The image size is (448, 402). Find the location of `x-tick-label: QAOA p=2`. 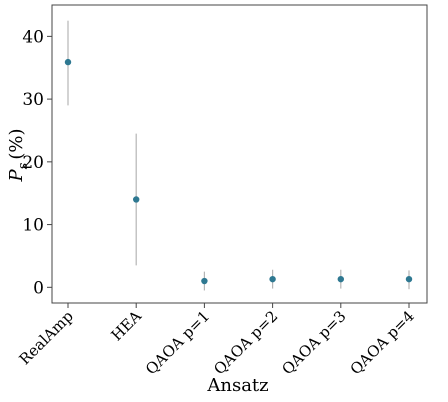

x-tick-label: QAOA p=2 is located at coordinates (245, 342).